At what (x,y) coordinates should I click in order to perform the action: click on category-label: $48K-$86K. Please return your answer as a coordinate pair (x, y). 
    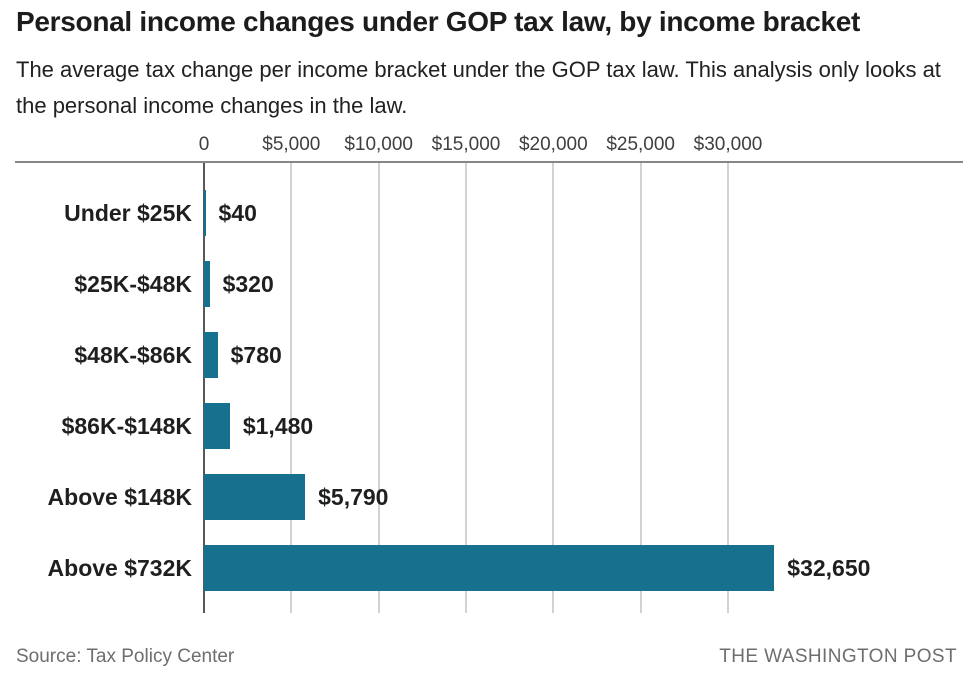
    Looking at the image, I should click on (133, 354).